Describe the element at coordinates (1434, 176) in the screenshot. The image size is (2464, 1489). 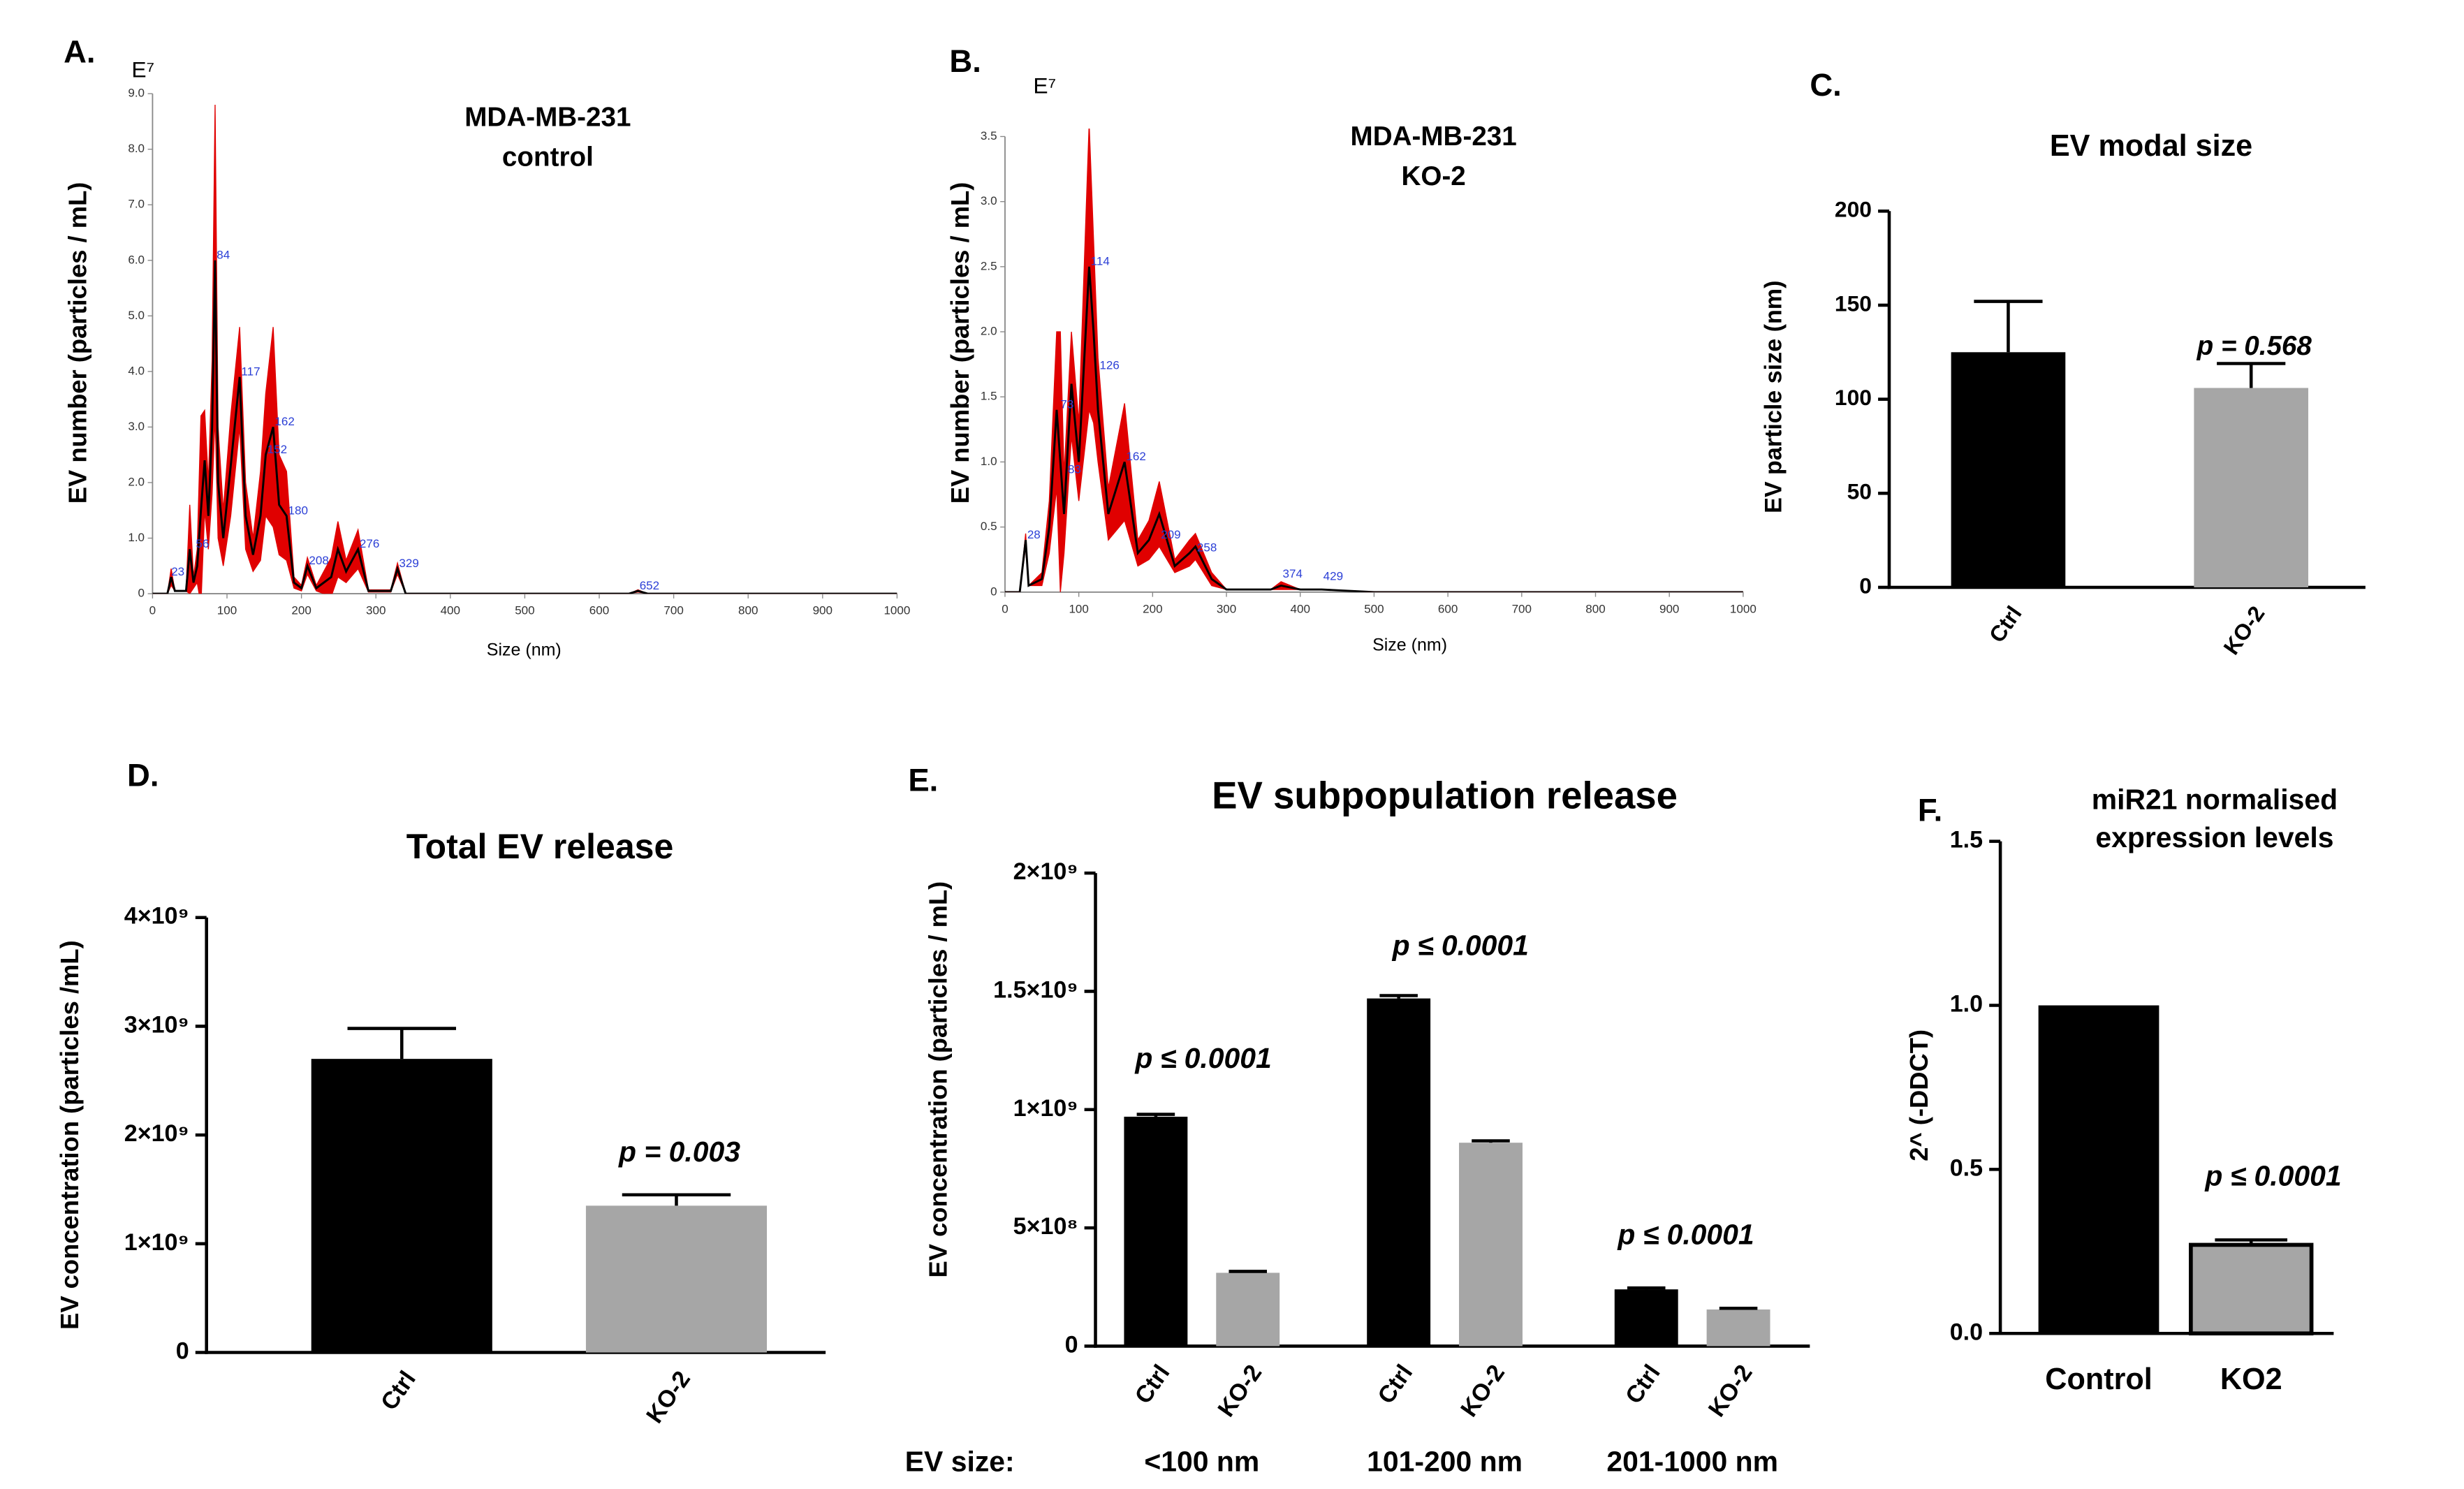
I see `chart-title: KO-2` at that location.